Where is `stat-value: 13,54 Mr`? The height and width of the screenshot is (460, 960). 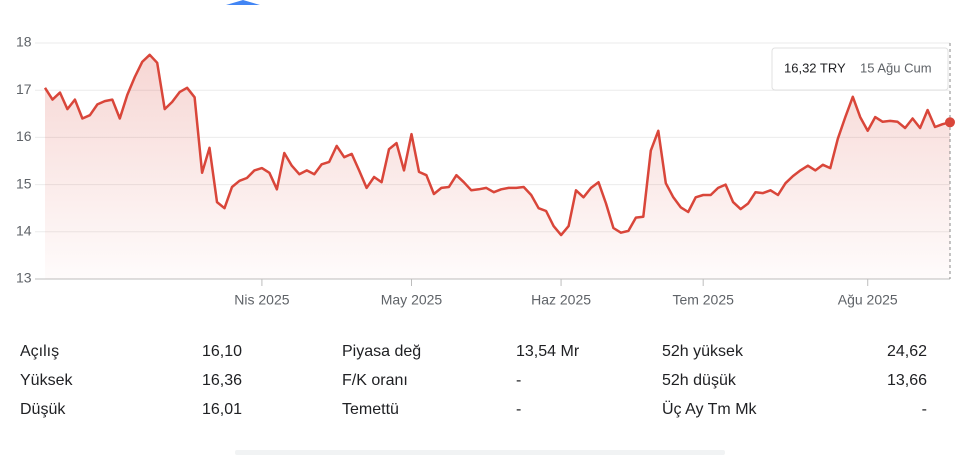 stat-value: 13,54 Mr is located at coordinates (548, 351).